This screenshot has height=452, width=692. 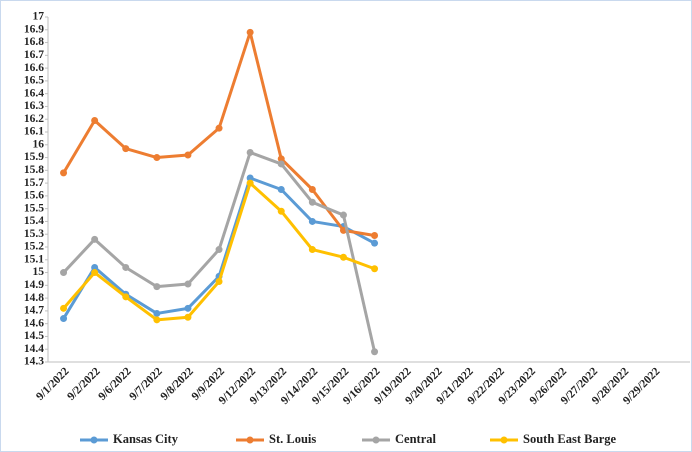 I want to click on y-tick-label: 17, so click(x=39, y=17).